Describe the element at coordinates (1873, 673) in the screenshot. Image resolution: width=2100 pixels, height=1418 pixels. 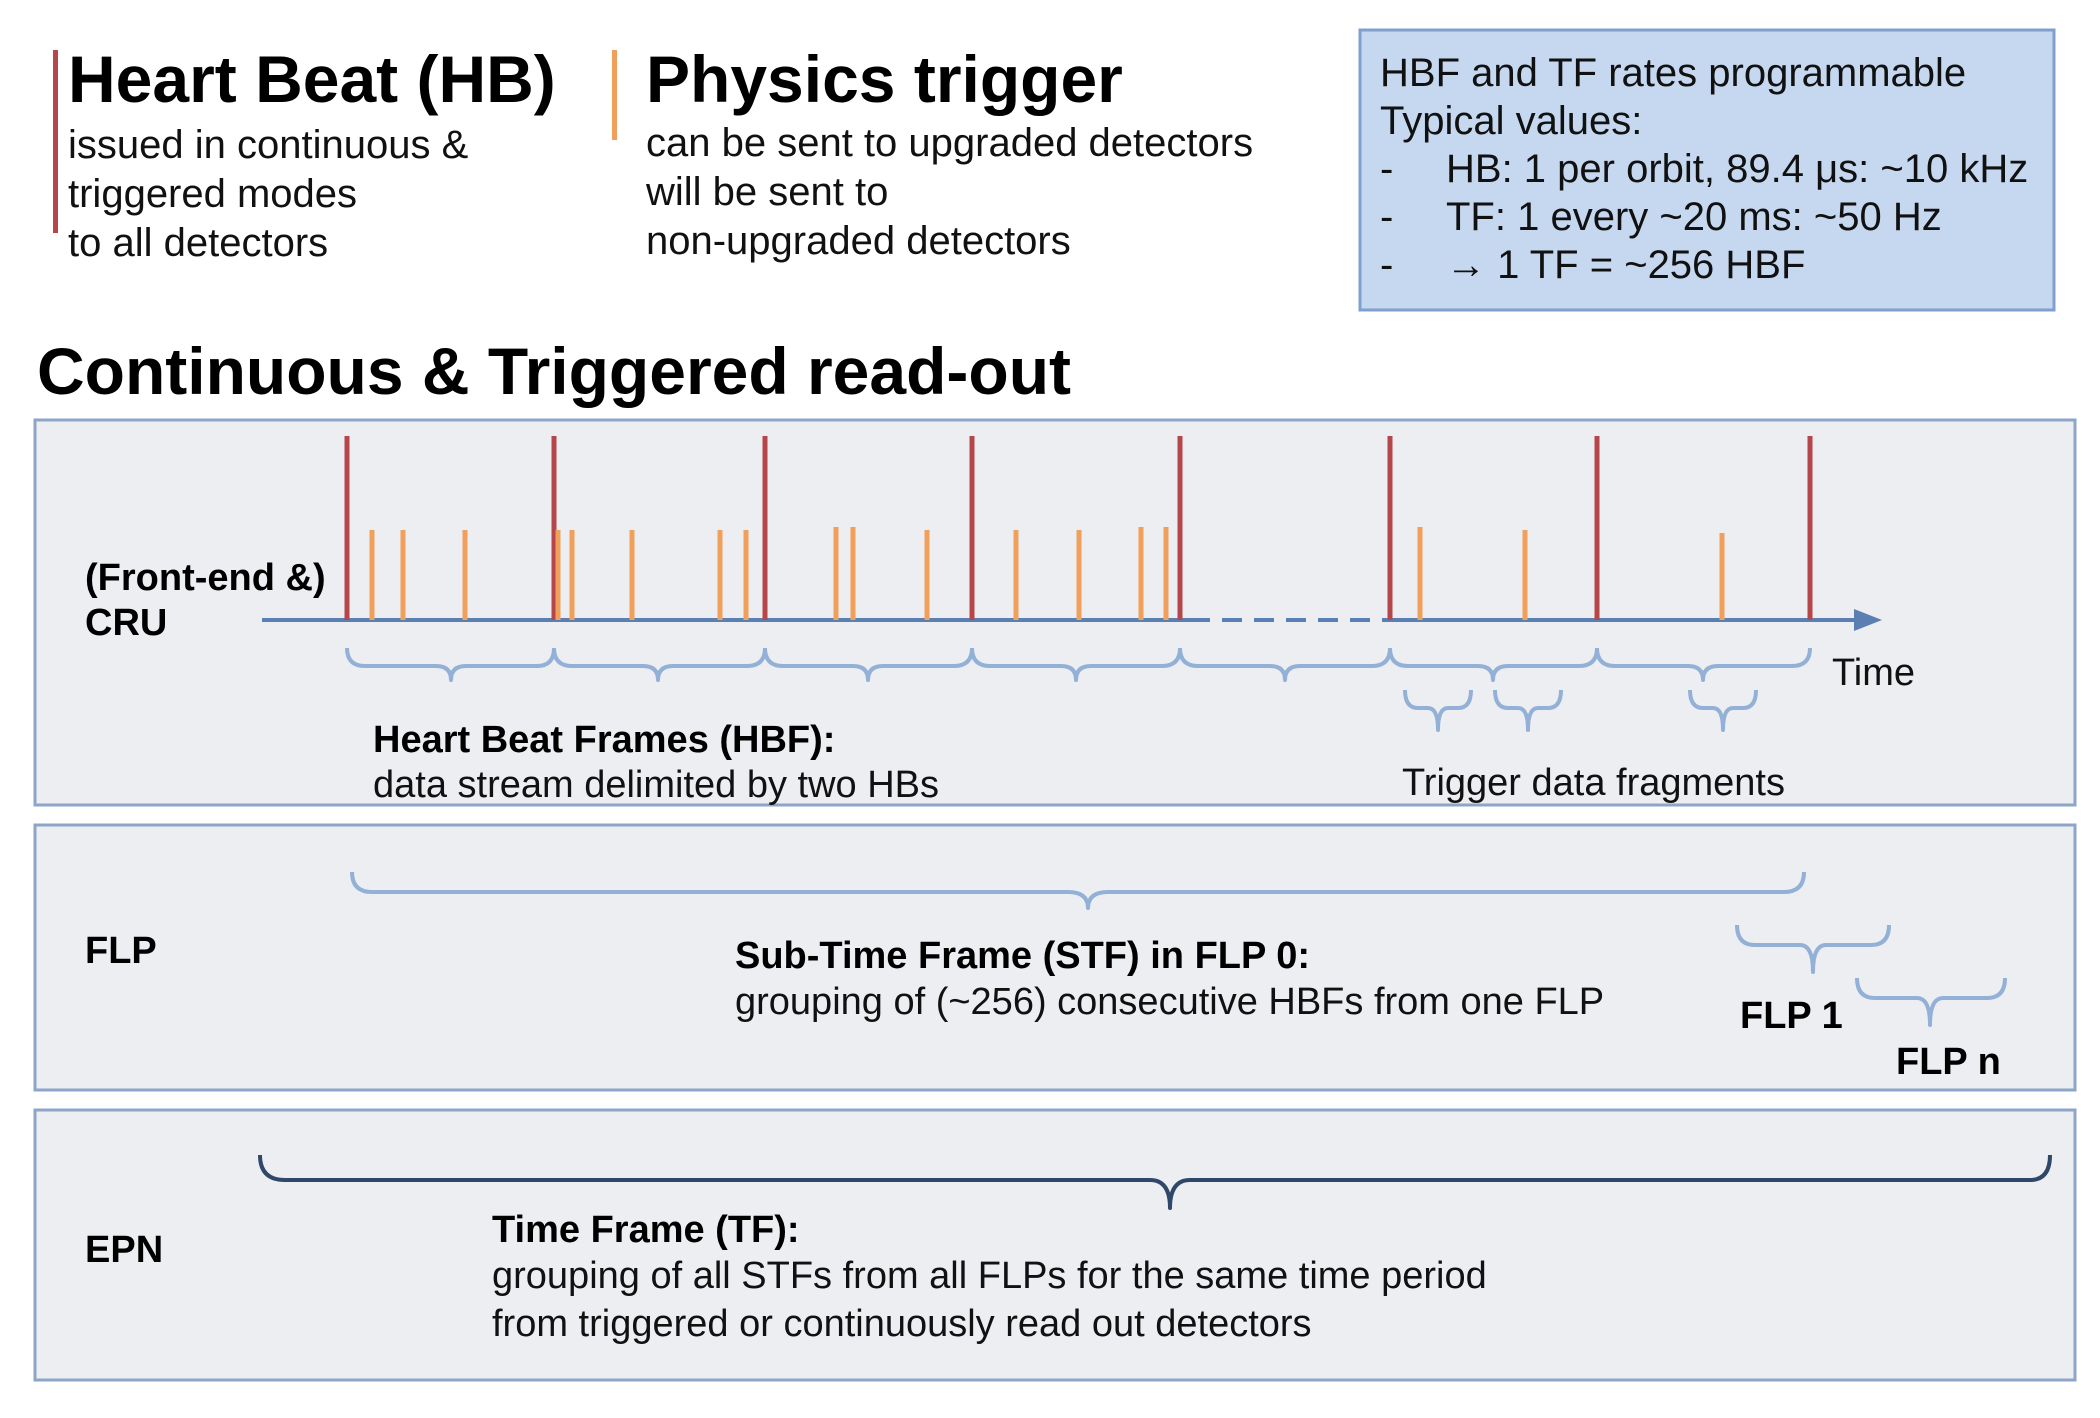
I see `time-axis-label: Time` at that location.